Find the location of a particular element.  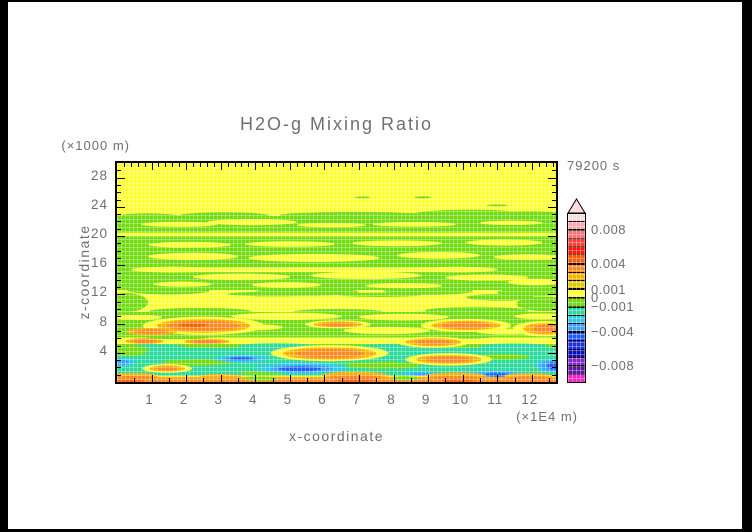

x-tick-label: 9 is located at coordinates (426, 399).